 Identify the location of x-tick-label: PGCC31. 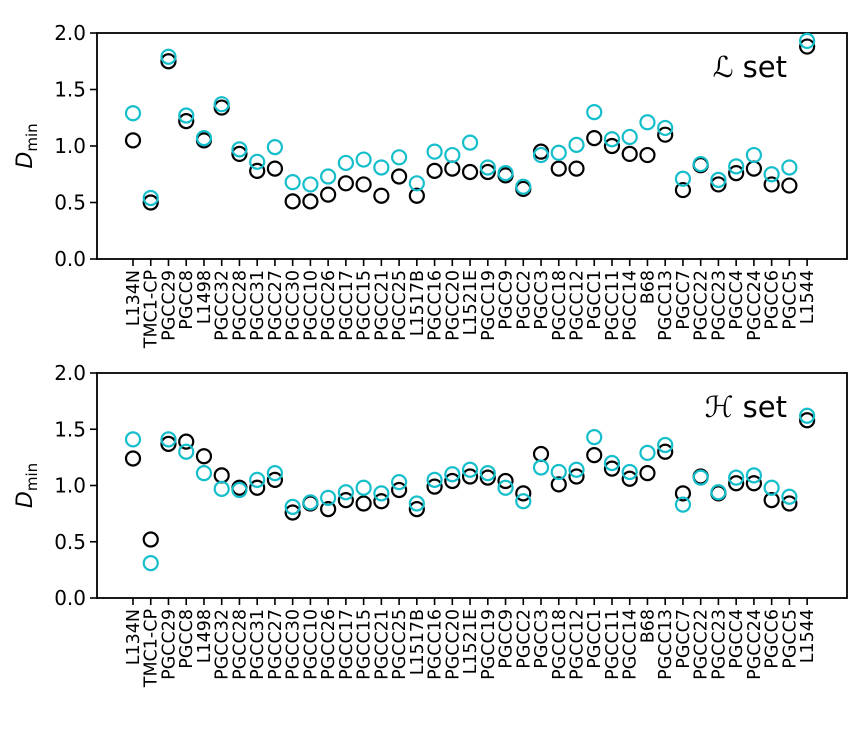
(258, 644).